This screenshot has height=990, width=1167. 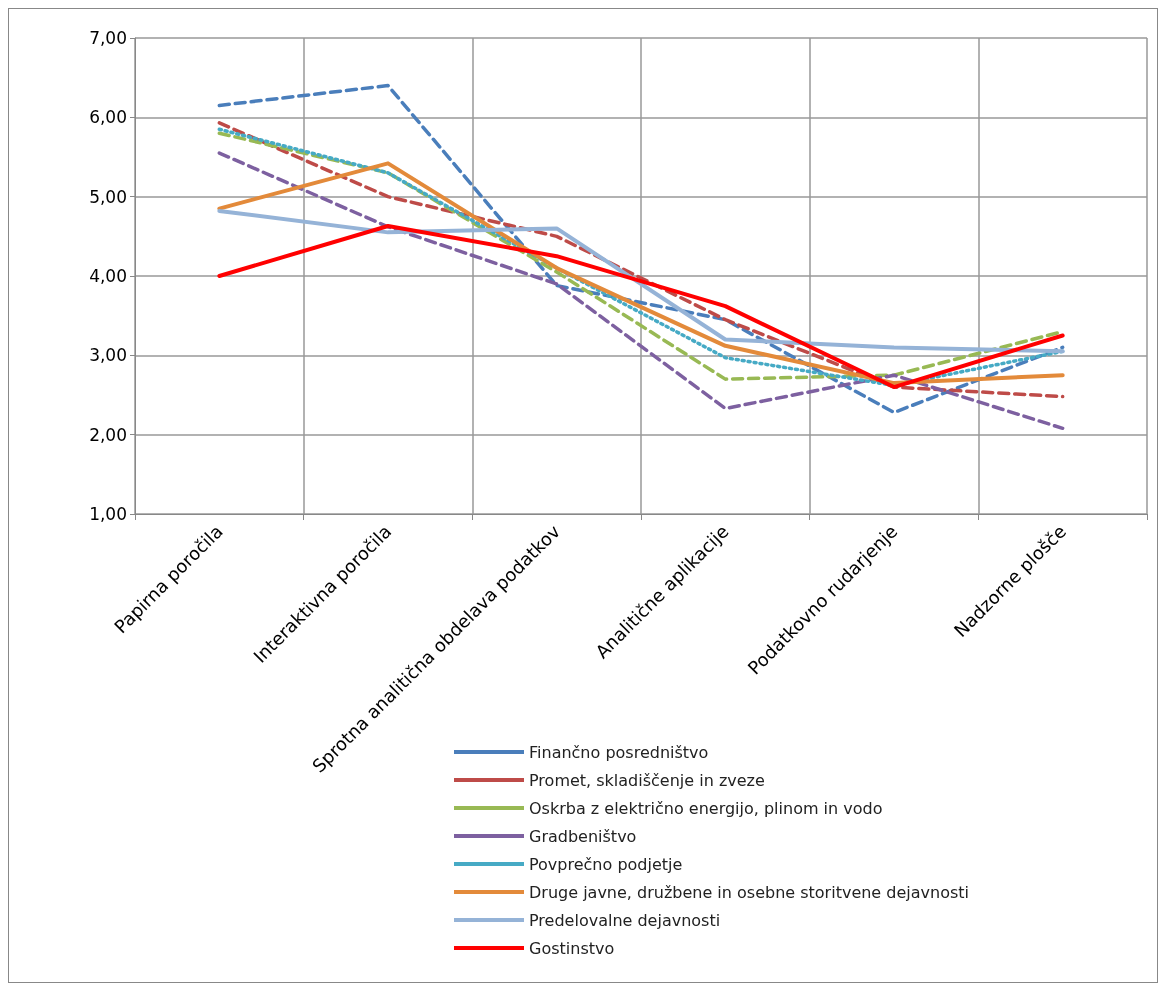 I want to click on legend-label: Druge javne, družbene in osebne storitvene dejavnosti, so click(x=749, y=892).